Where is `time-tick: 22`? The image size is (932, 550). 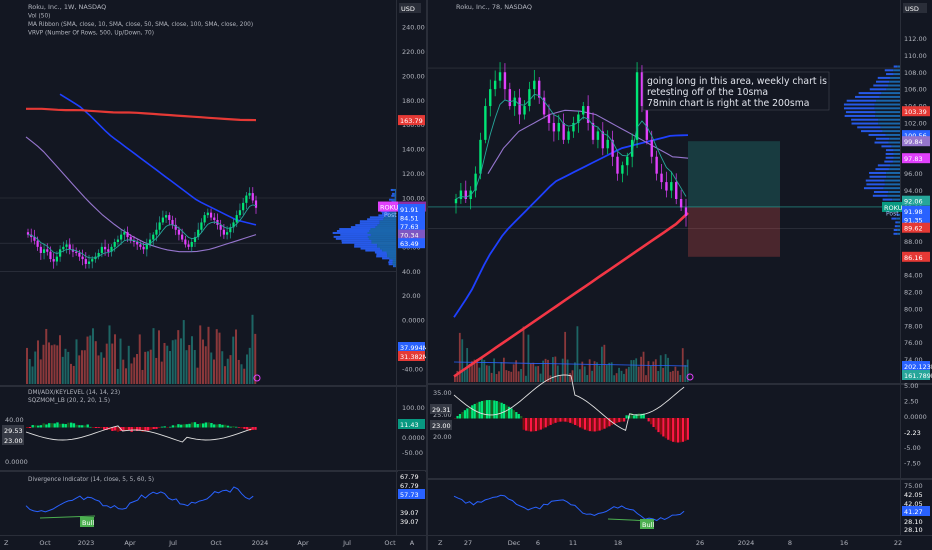
time-tick: 22 is located at coordinates (898, 543).